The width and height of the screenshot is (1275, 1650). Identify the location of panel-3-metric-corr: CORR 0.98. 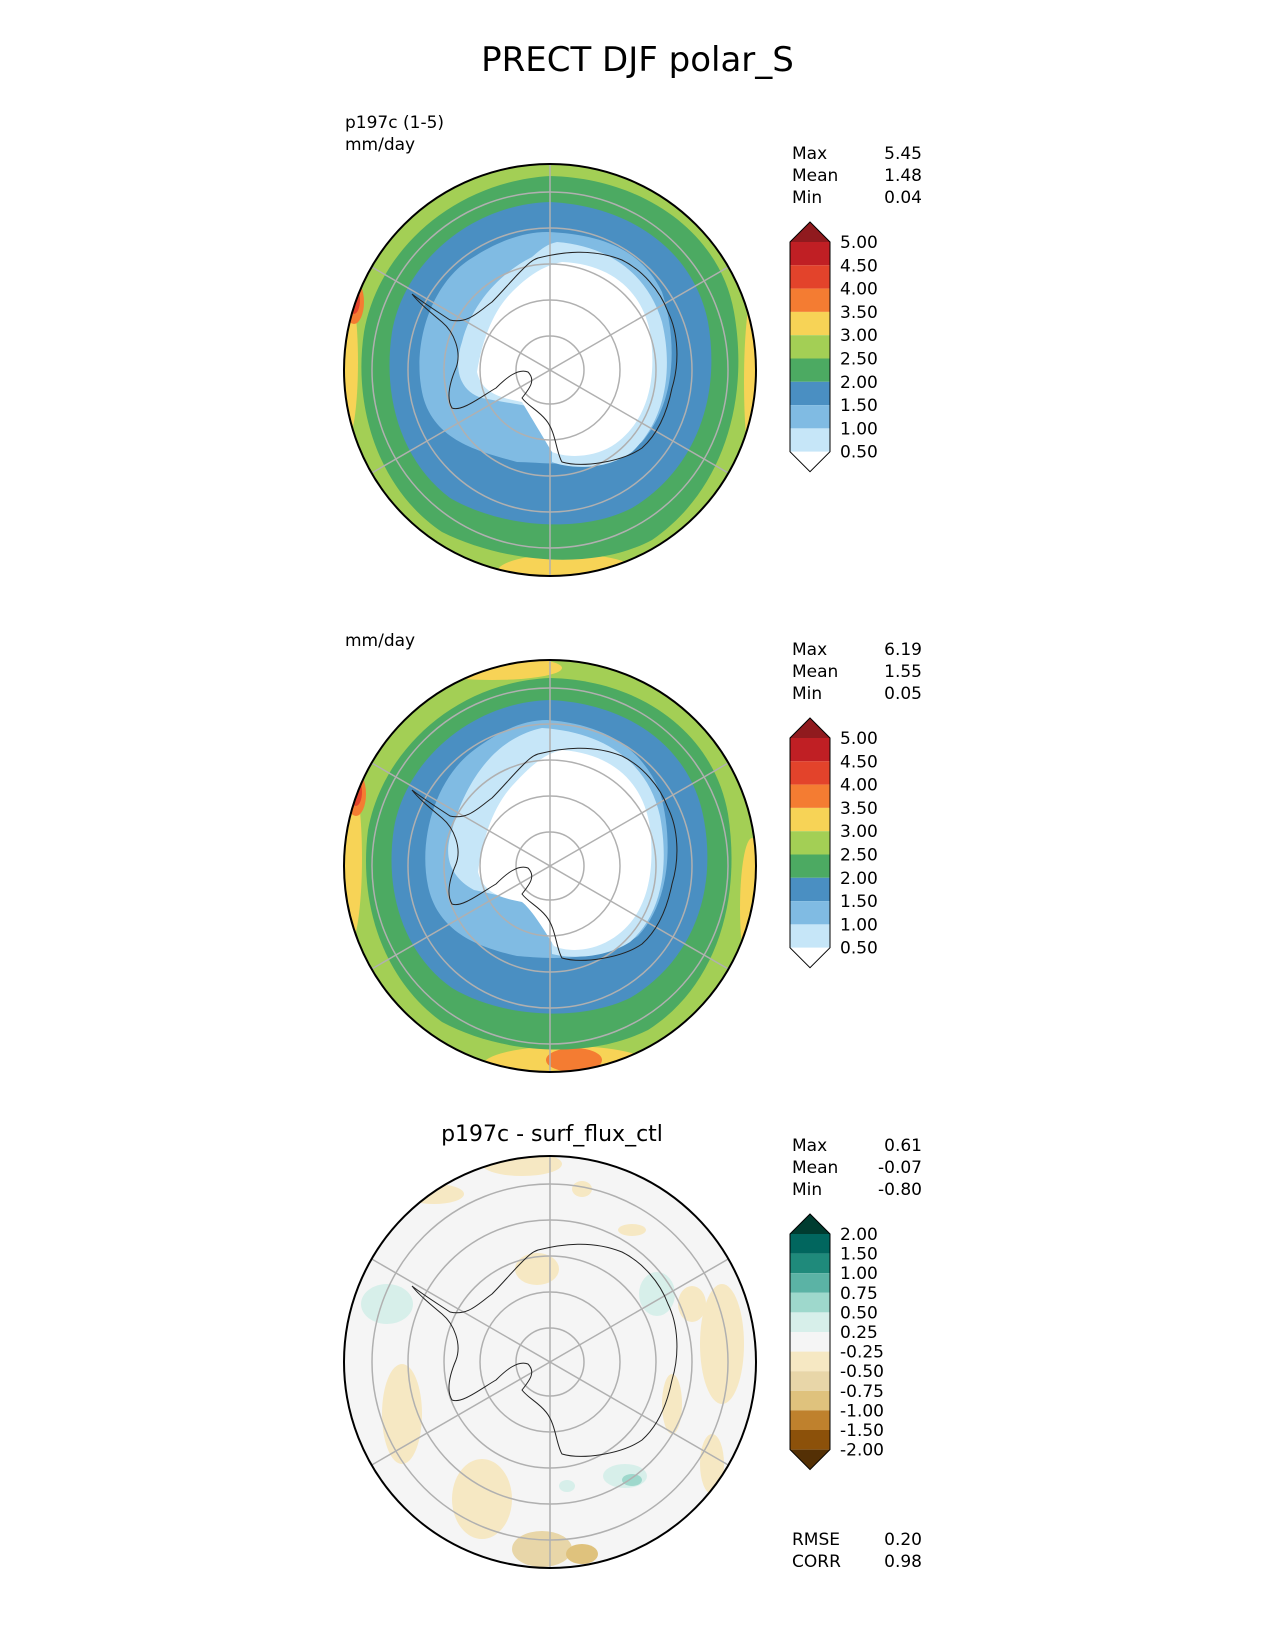
(857, 1562).